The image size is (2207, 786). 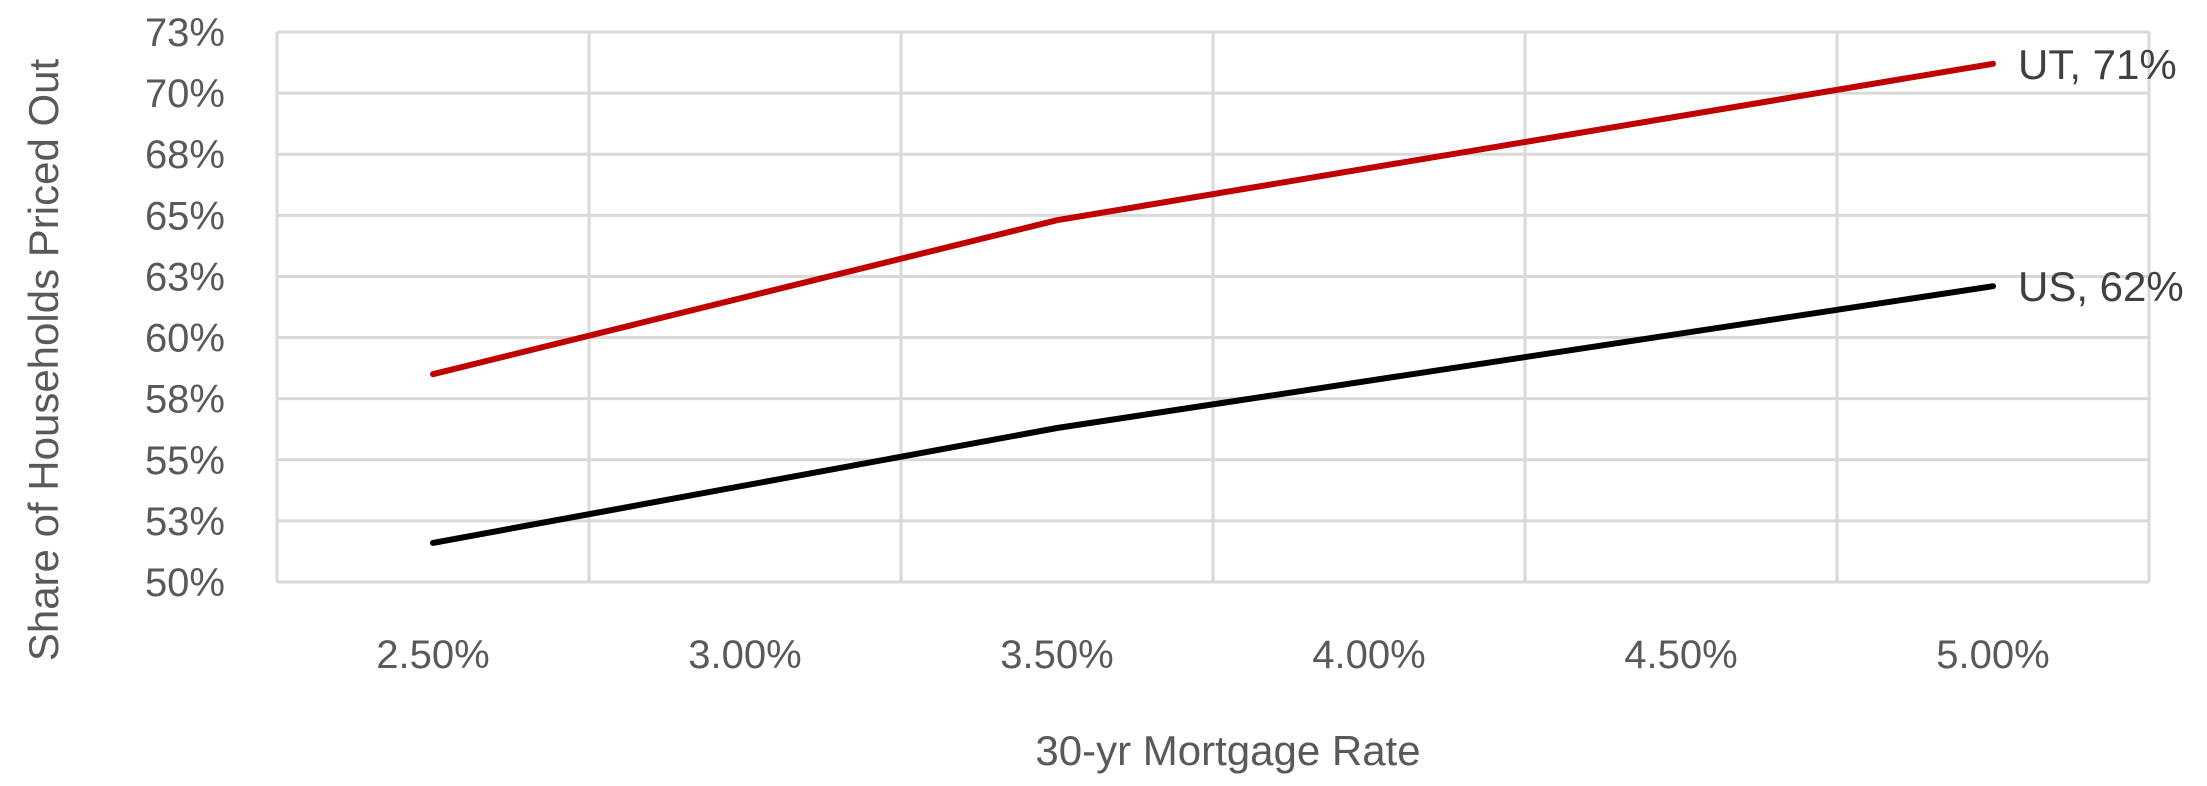 I want to click on x-tick-label: 4.00%, so click(x=1368, y=655).